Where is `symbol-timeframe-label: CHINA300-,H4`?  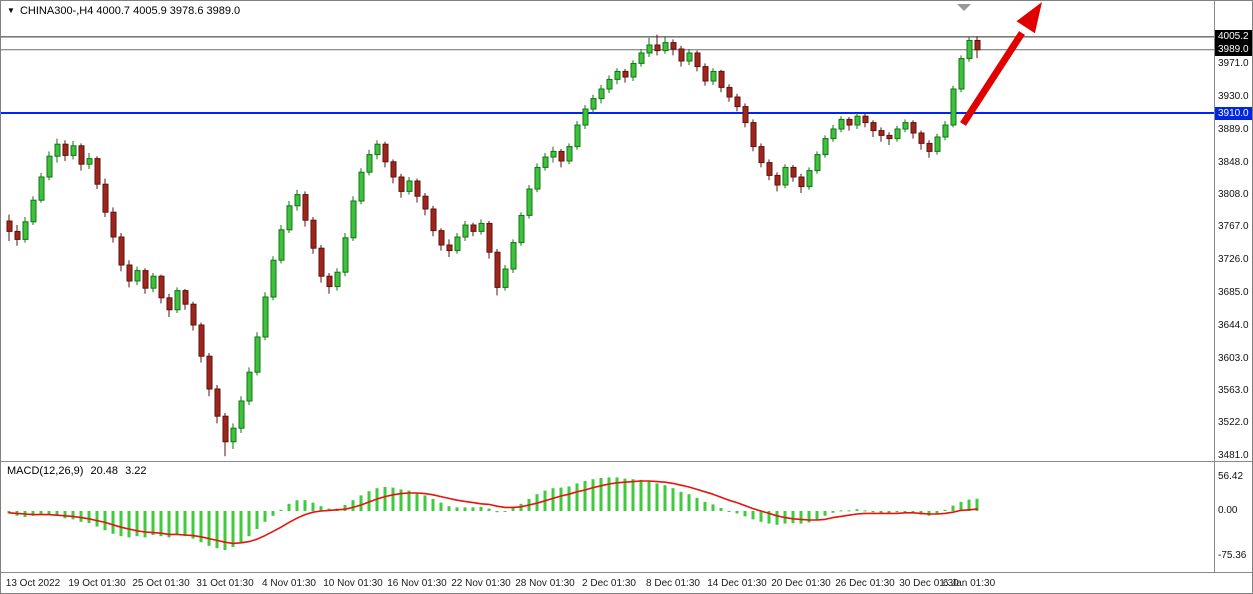
symbol-timeframe-label: CHINA300-,H4 is located at coordinates (56, 11).